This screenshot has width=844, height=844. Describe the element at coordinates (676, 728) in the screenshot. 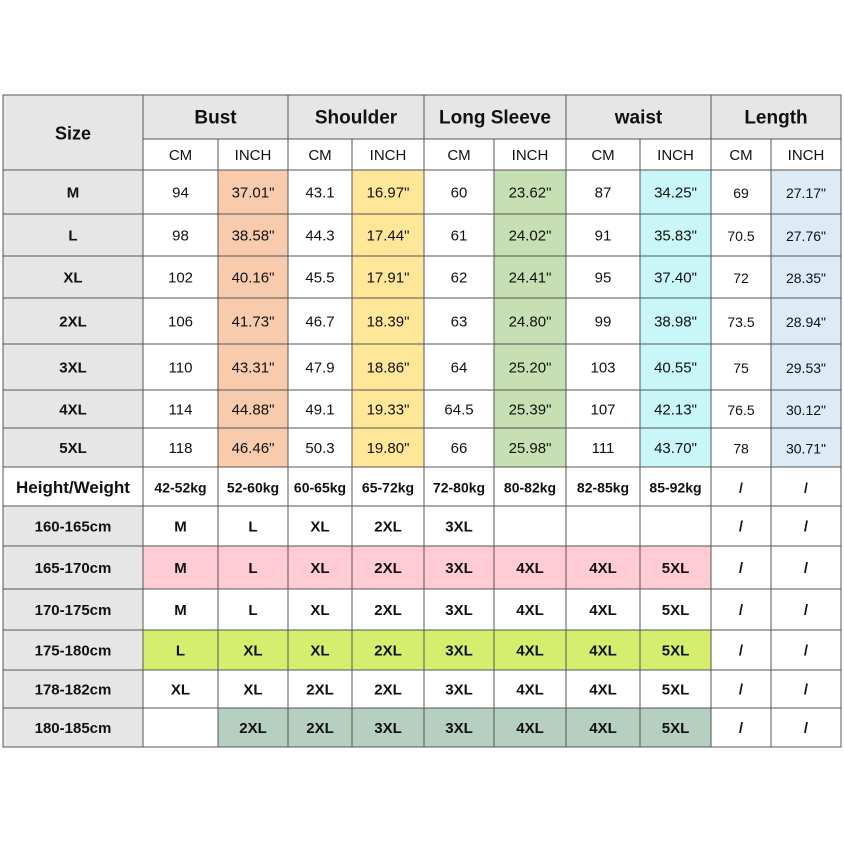

I see `fit-size: 5XL` at that location.